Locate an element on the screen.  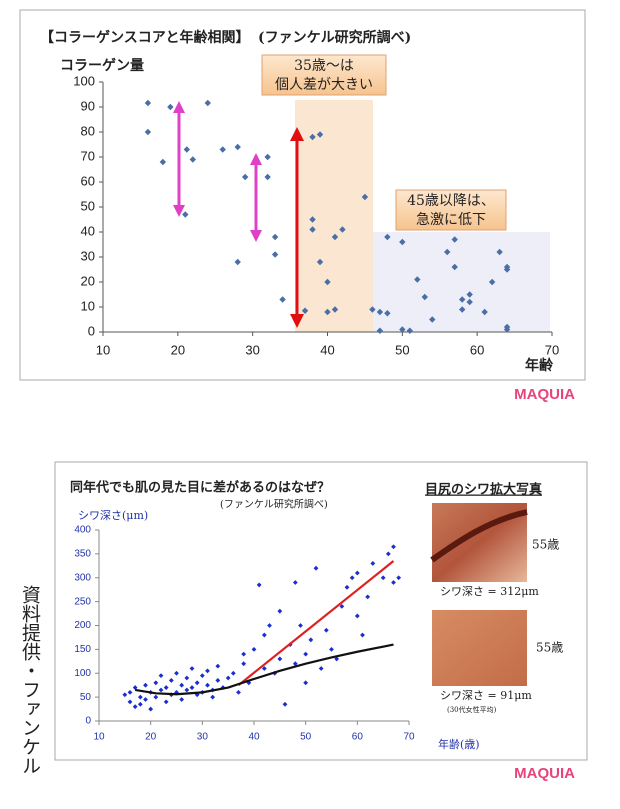
annotation: 45歳以降は、 is located at coordinates (451, 201).